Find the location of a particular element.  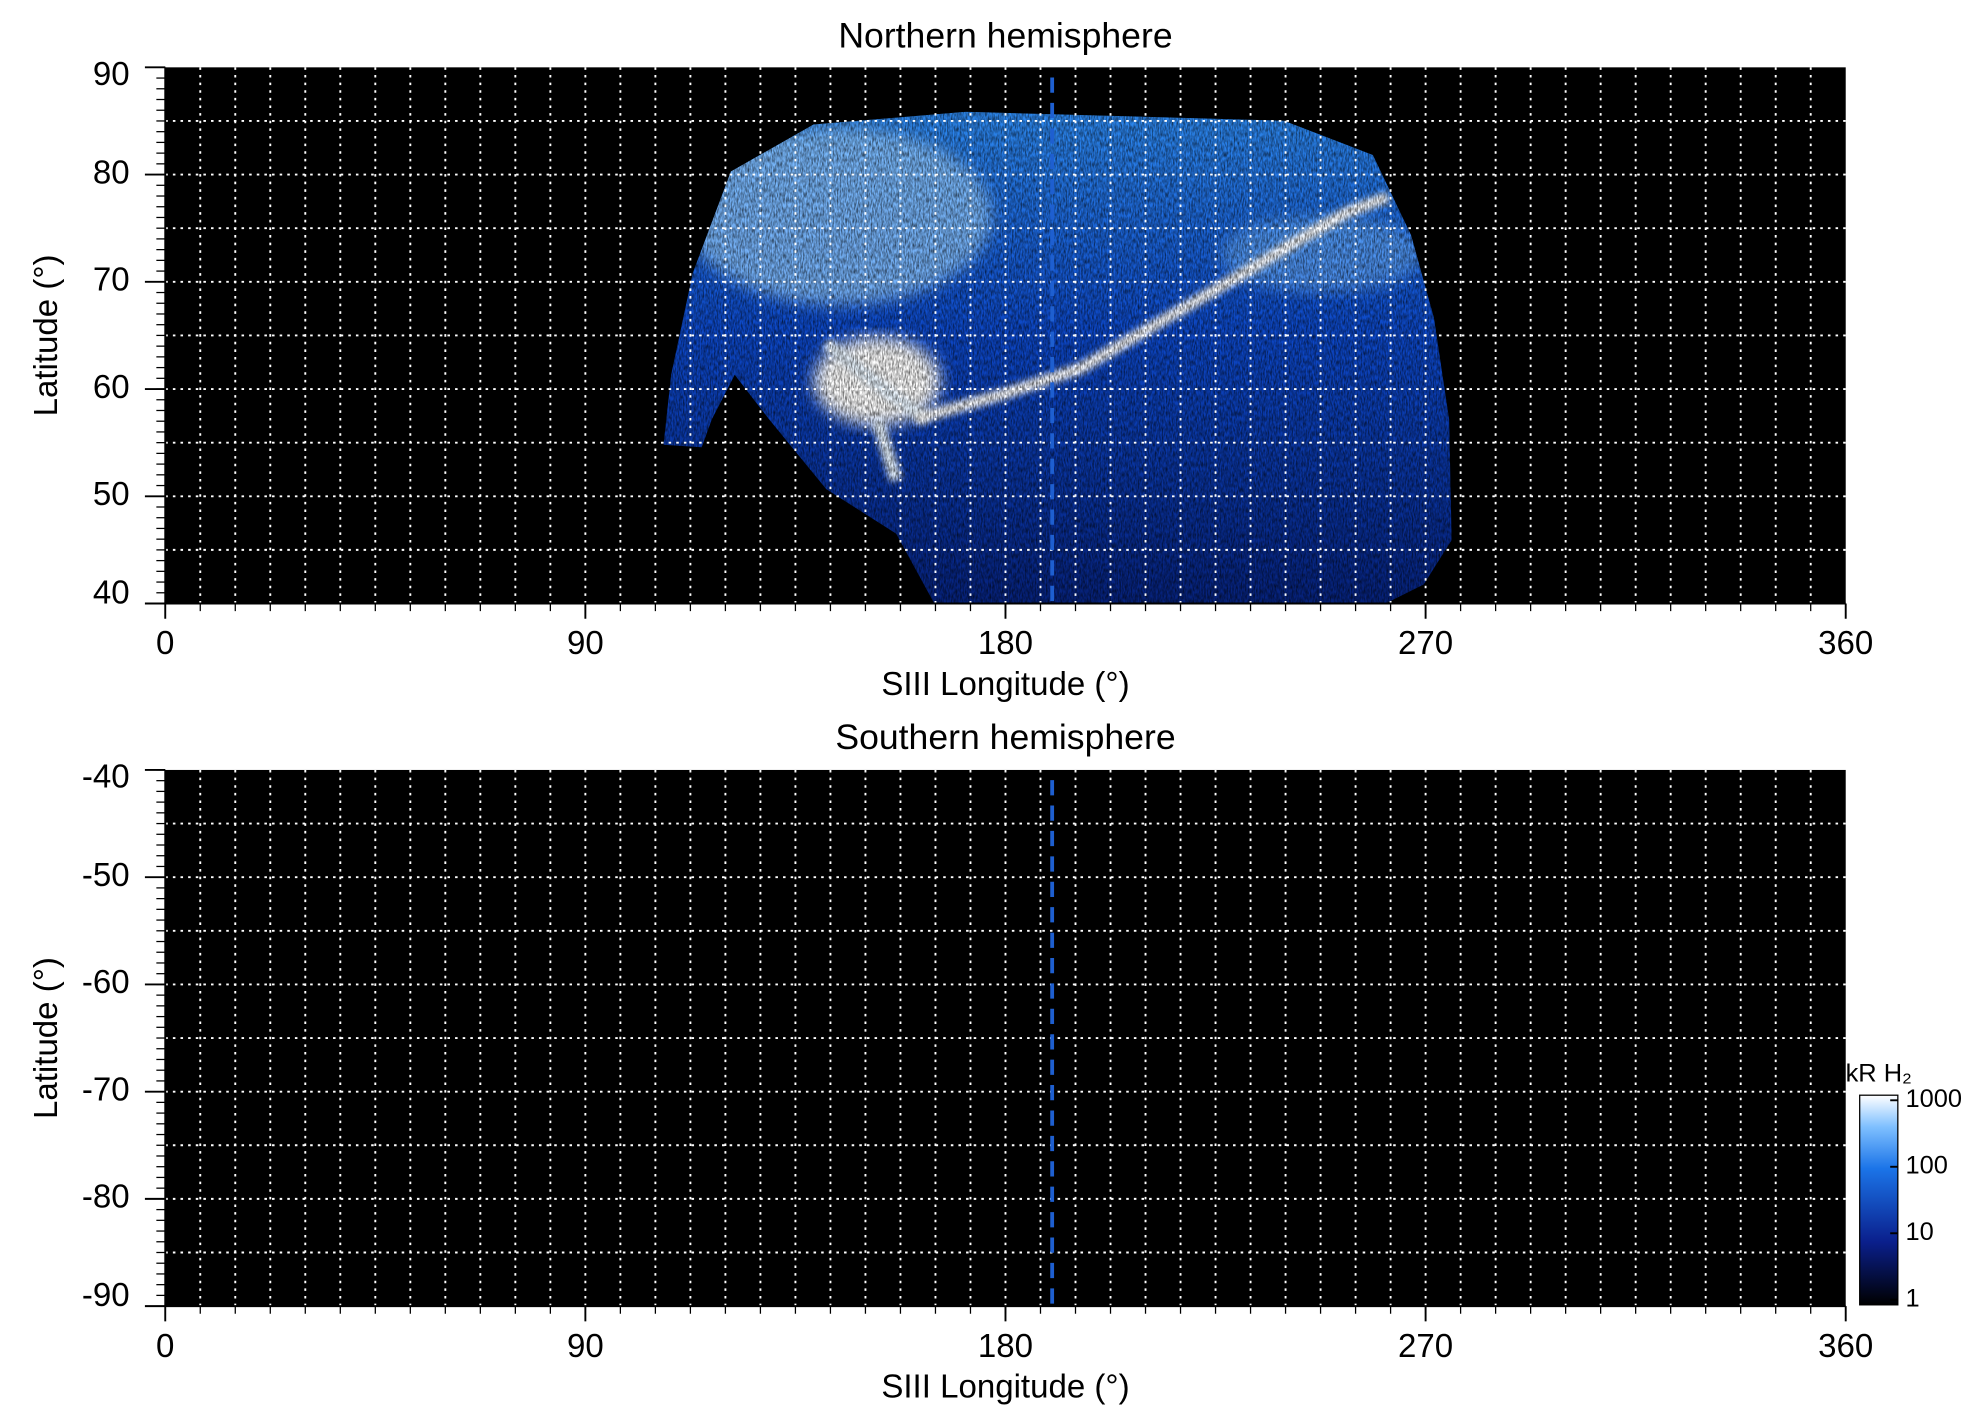

y-tick-label: -90 is located at coordinates (106, 1295).